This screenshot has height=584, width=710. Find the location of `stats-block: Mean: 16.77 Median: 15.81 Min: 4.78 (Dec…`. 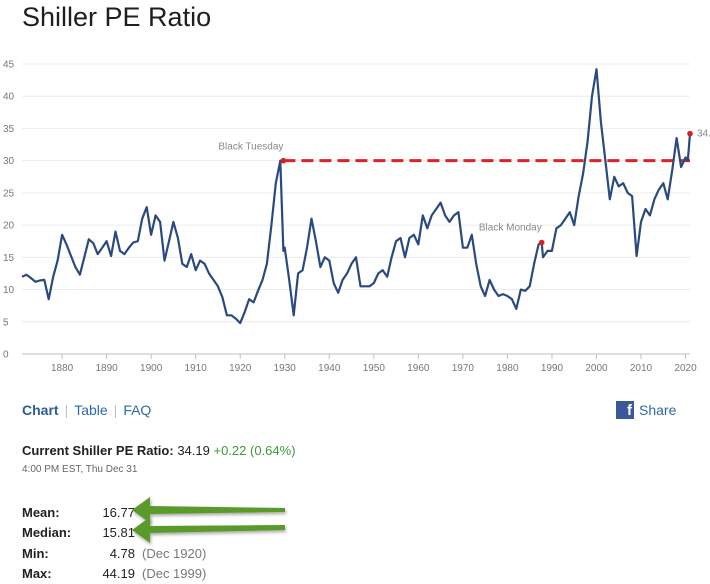

stats-block: Mean: 16.77 Median: 15.81 Min: 4.78 (Dec… is located at coordinates (114, 543).